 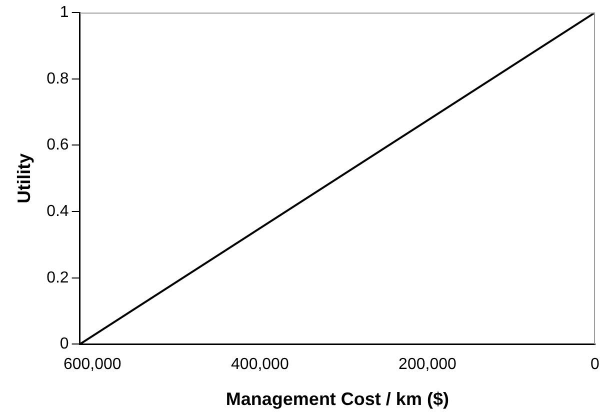 What do you see at coordinates (57, 211) in the screenshot?
I see `y-tick-label: 0.4` at bounding box center [57, 211].